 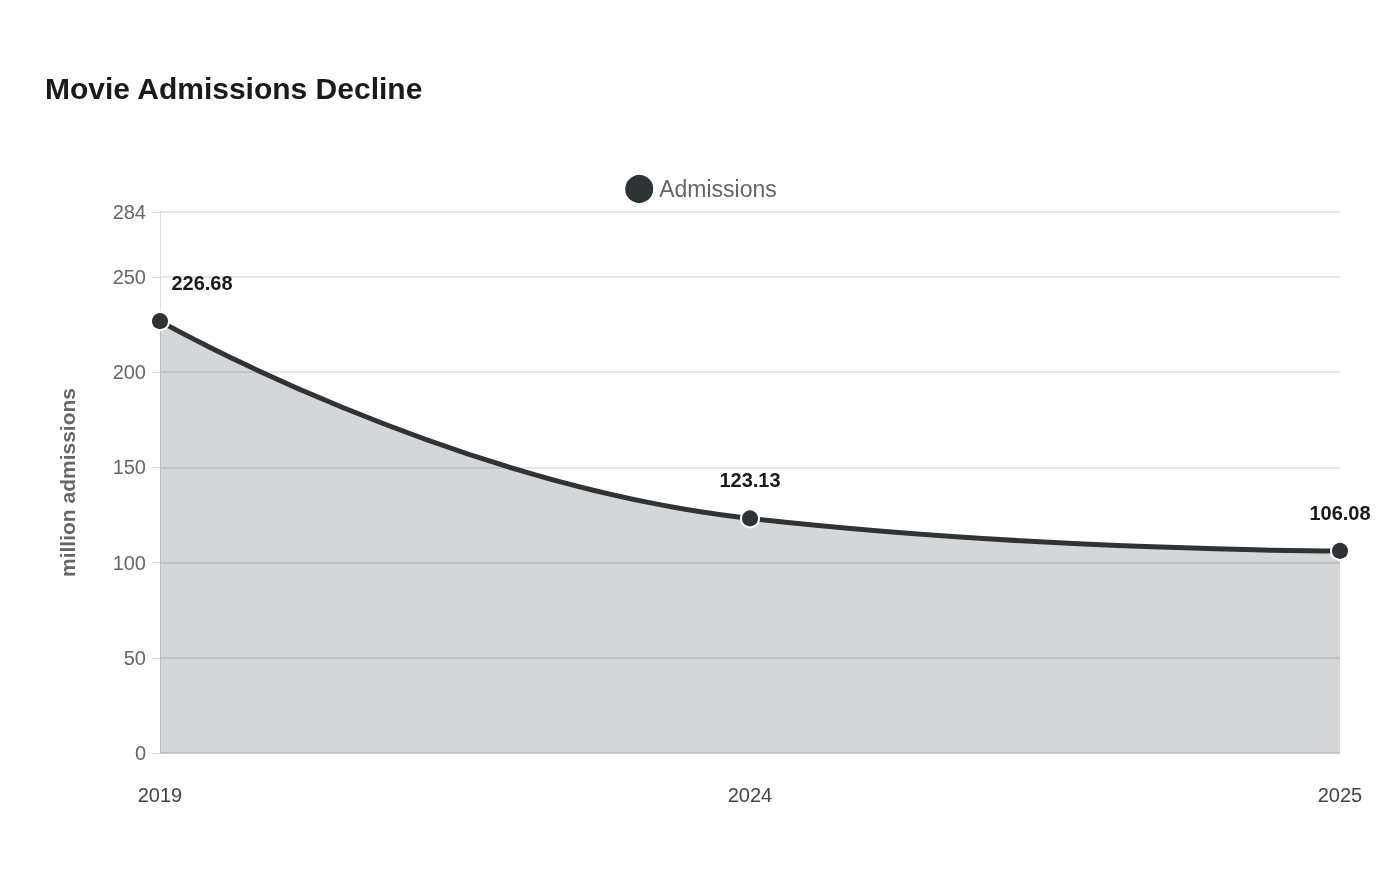 What do you see at coordinates (234, 88) in the screenshot?
I see `chart-title: Movie Admissions Decline` at bounding box center [234, 88].